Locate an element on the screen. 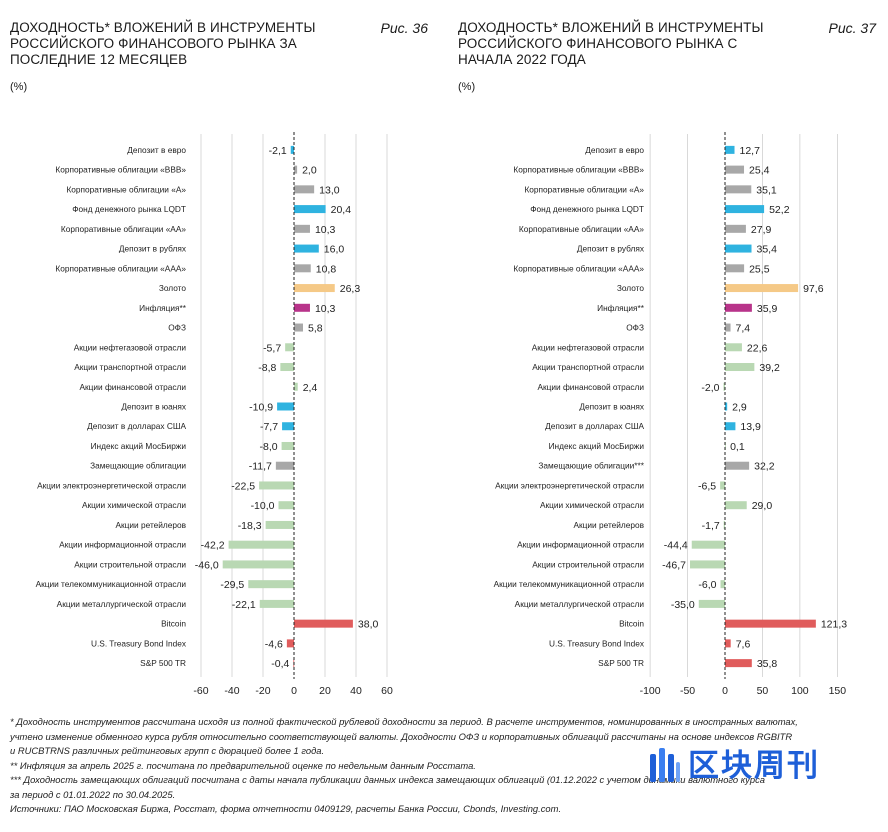  value-label: 2,0 is located at coordinates (309, 171).